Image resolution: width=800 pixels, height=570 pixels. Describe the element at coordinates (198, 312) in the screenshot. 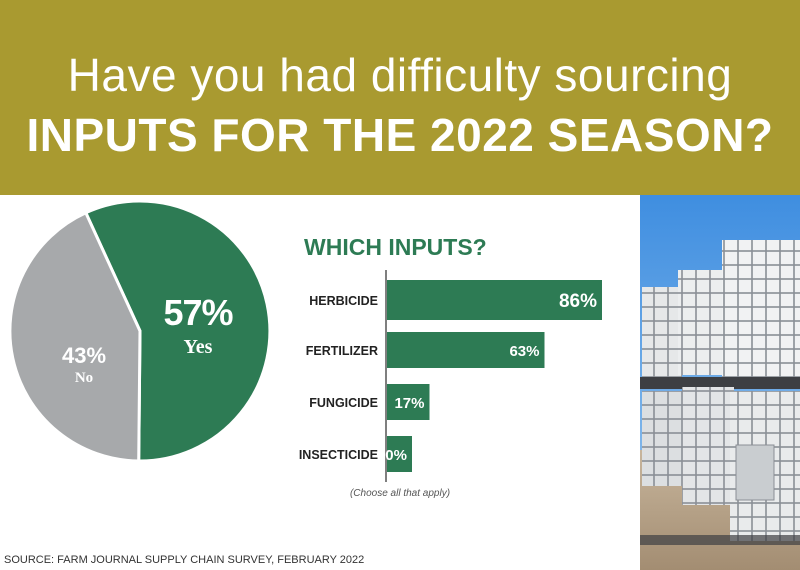

I see `pie-yes-percent: 57%` at that location.